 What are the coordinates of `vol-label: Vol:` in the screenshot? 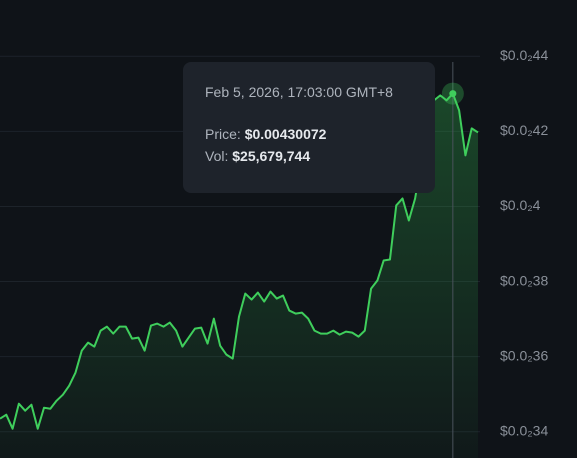 It's located at (217, 156).